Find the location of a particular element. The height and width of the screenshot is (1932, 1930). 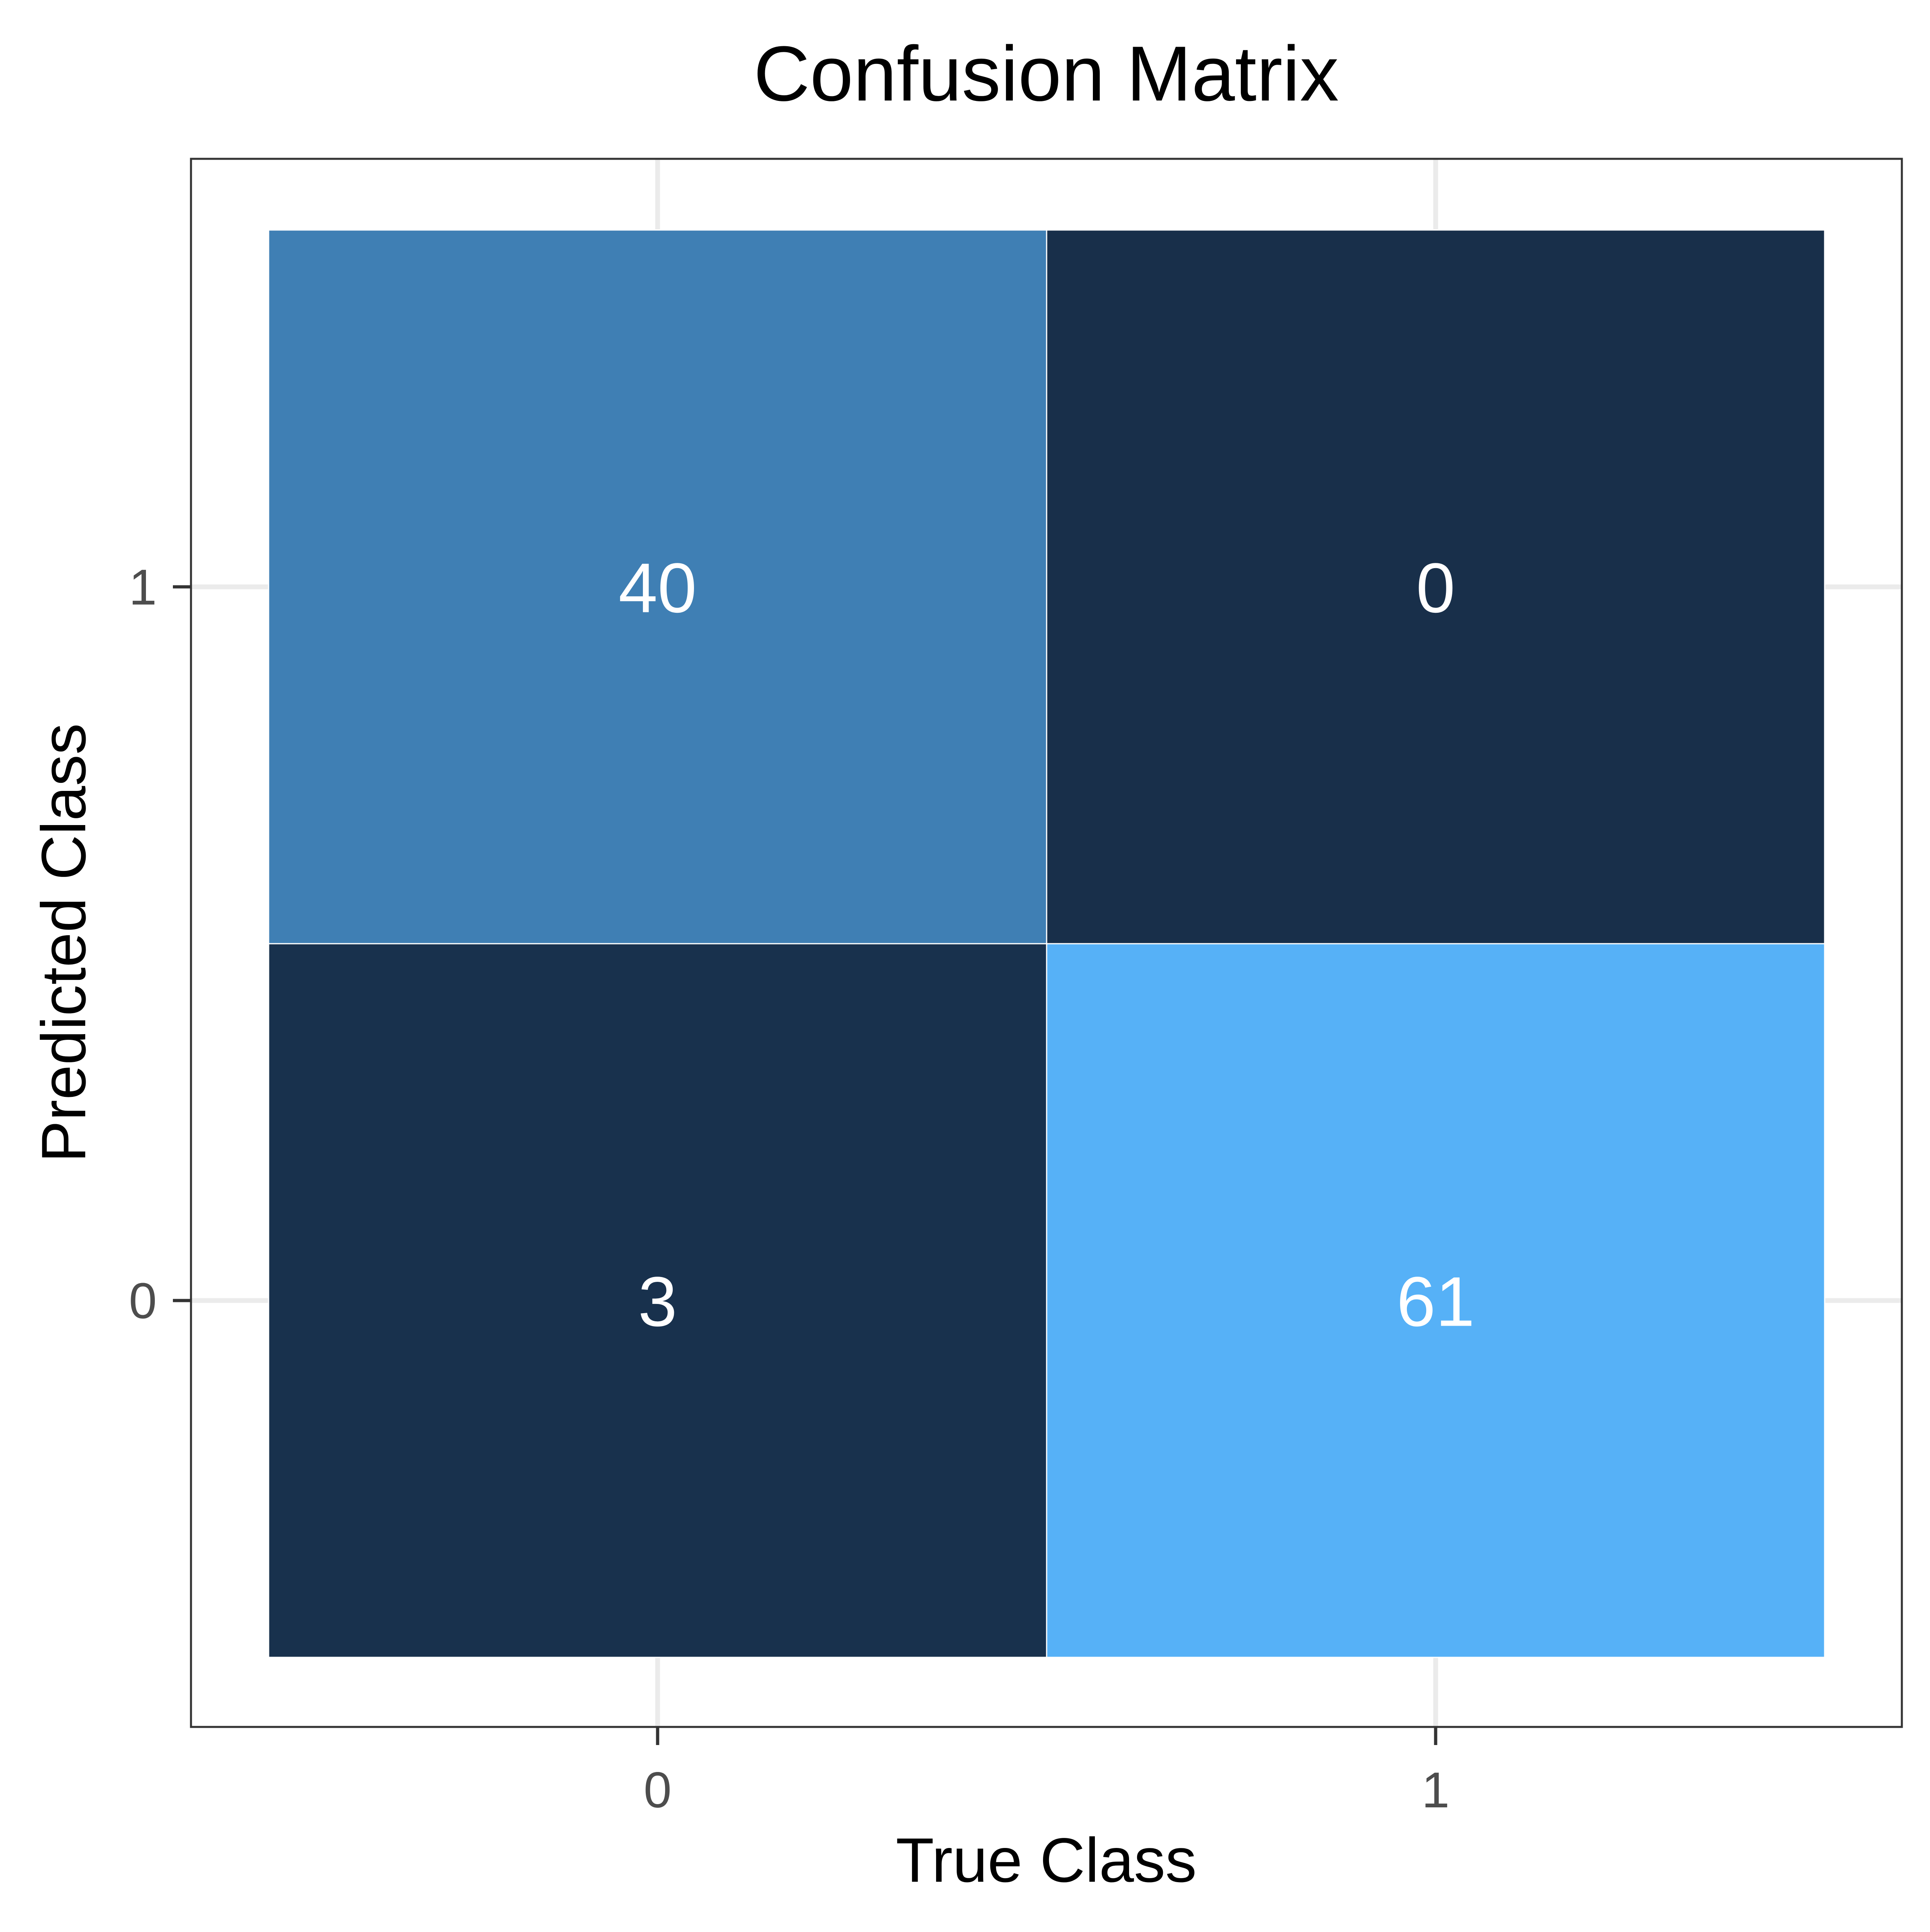

y-tick-label-1: 1 is located at coordinates (143, 588).